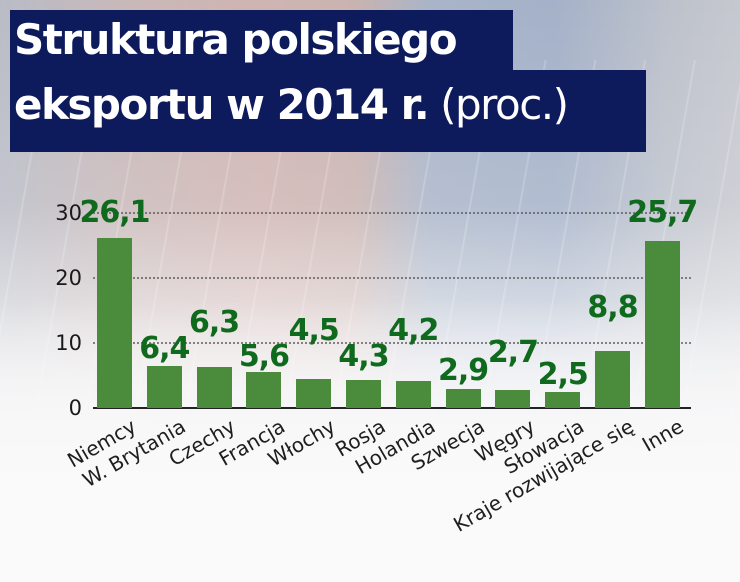  Describe the element at coordinates (498, 104) in the screenshot. I see `title-unit-text: (proc.)` at that location.